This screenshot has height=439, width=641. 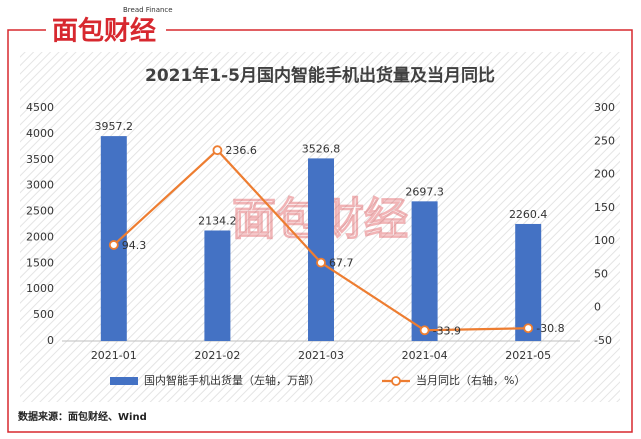 I want to click on x-tick-label: 2021-03, so click(x=321, y=355).